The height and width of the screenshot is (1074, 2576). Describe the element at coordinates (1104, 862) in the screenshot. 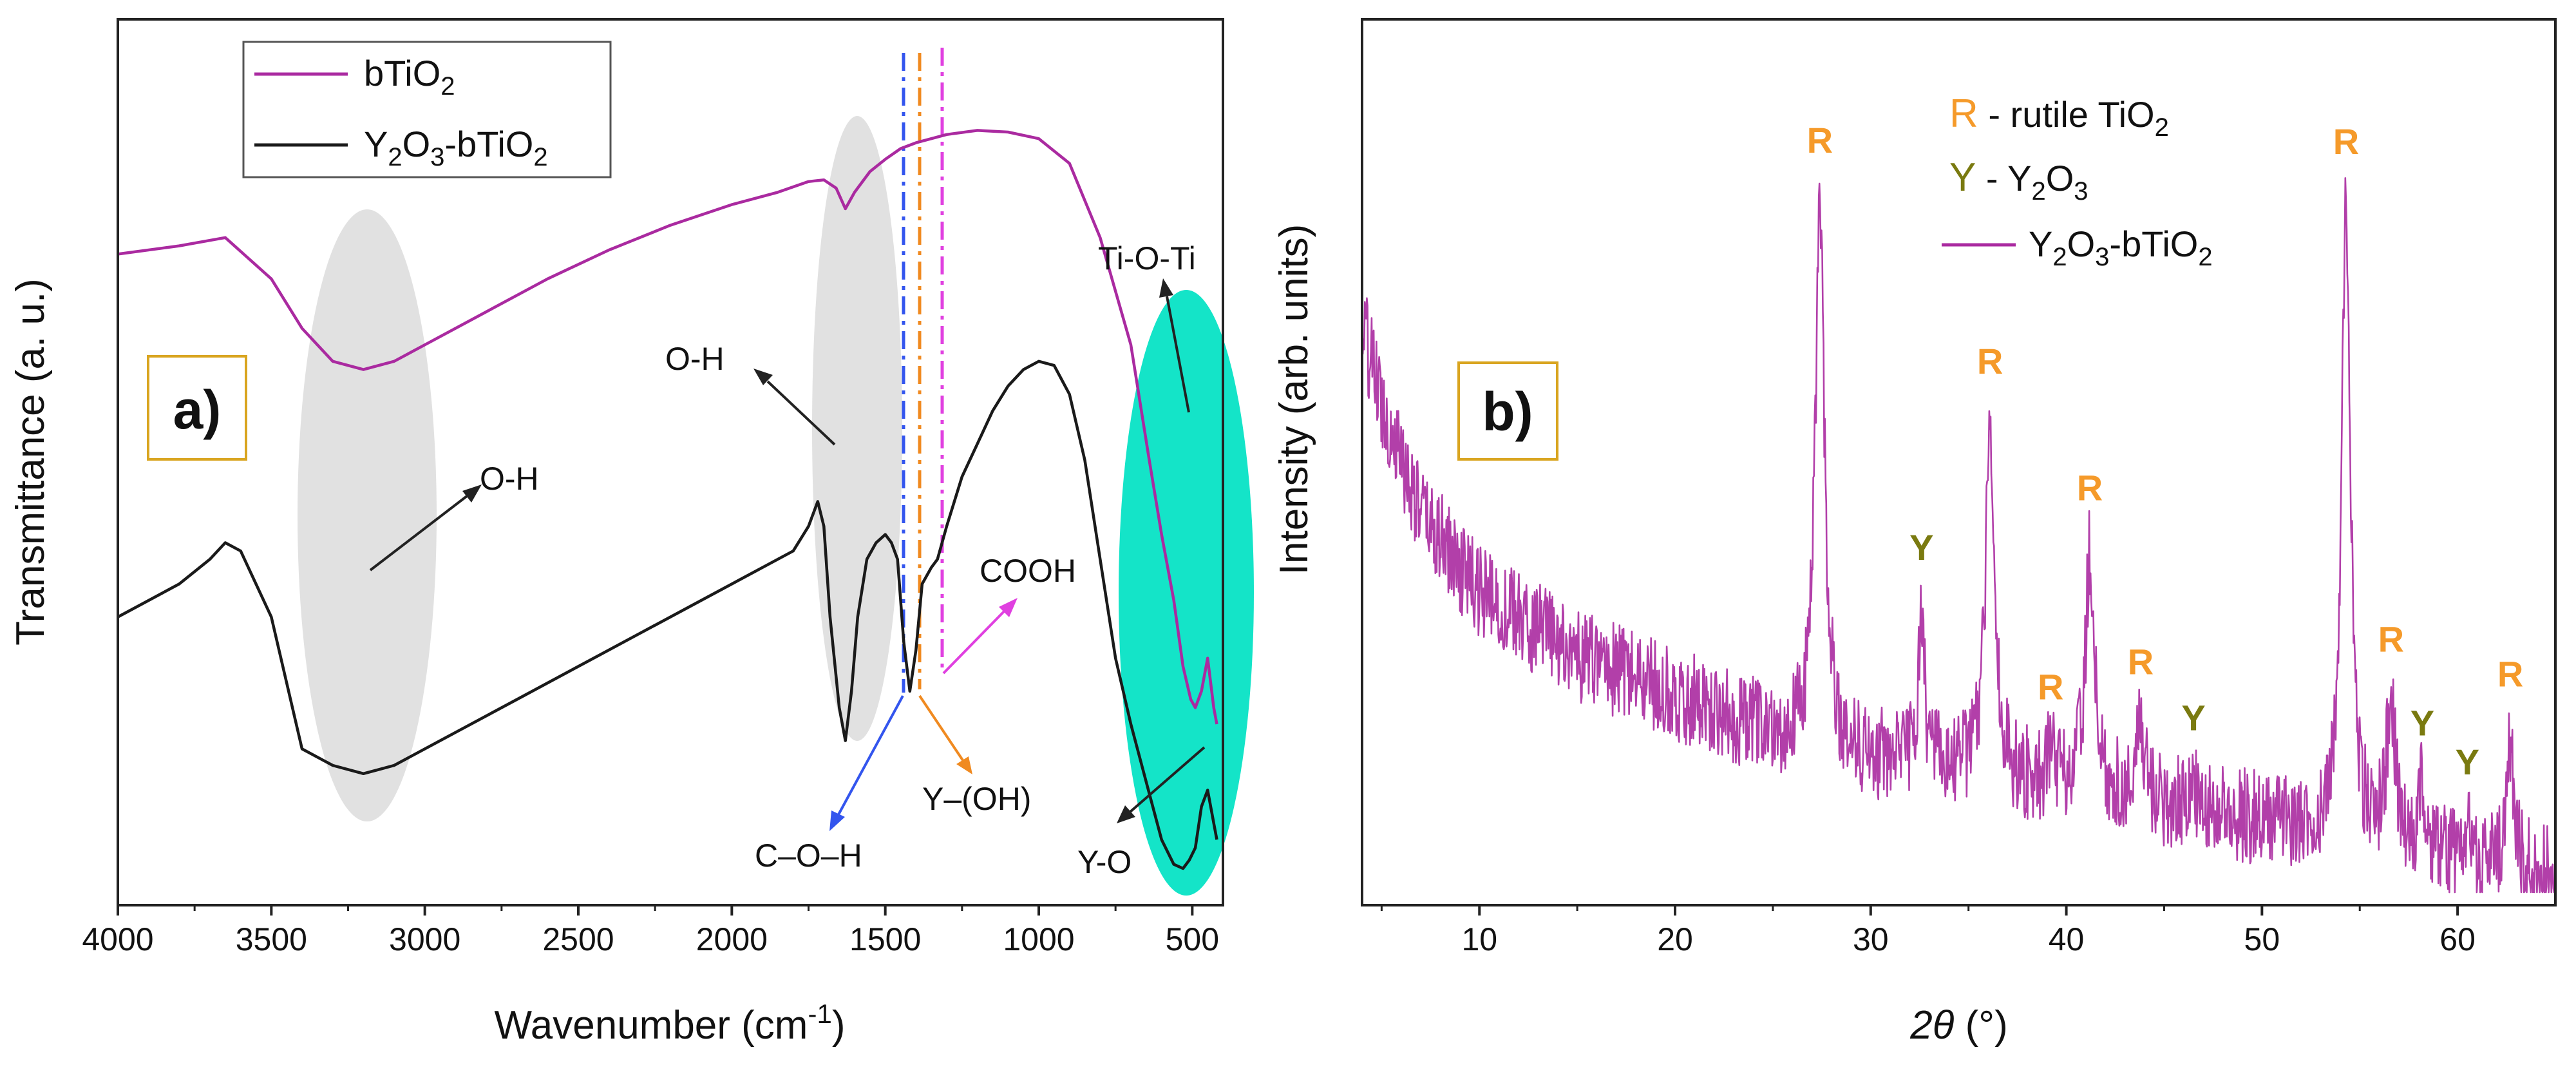

I see `y-o-label: Y-O` at that location.